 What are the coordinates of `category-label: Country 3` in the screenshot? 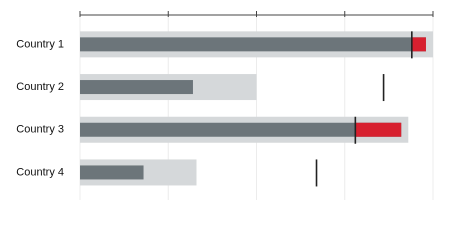 It's located at (40, 130).